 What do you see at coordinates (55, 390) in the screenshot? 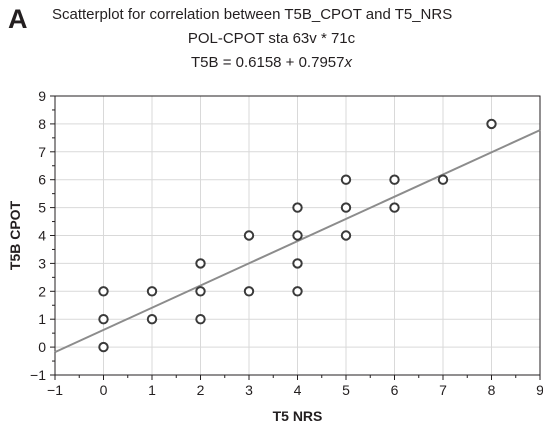
I see `x-tick-label: −1` at bounding box center [55, 390].